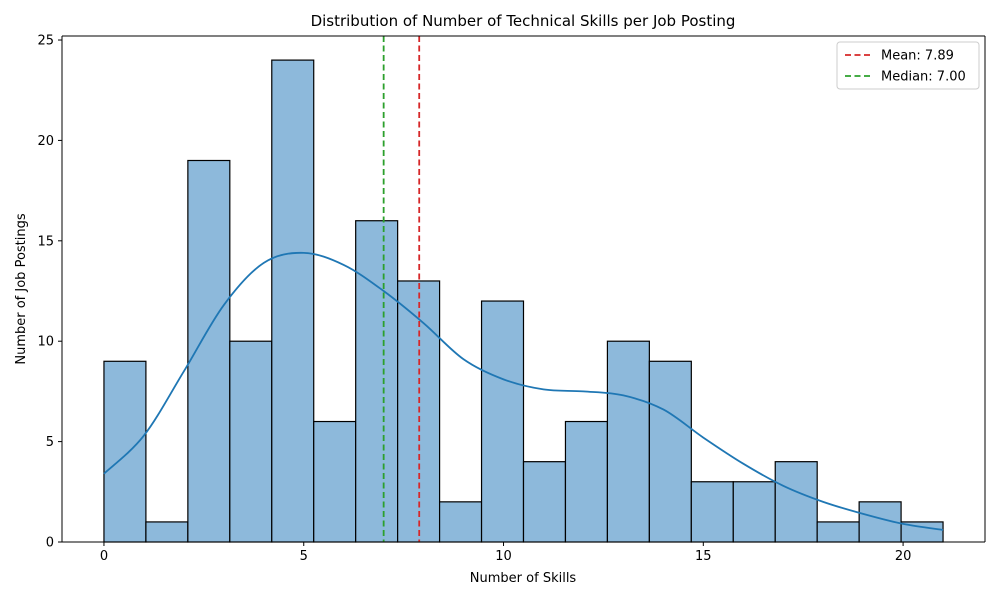  What do you see at coordinates (923, 77) in the screenshot?
I see `median-legend-label: Median: 7.00` at bounding box center [923, 77].